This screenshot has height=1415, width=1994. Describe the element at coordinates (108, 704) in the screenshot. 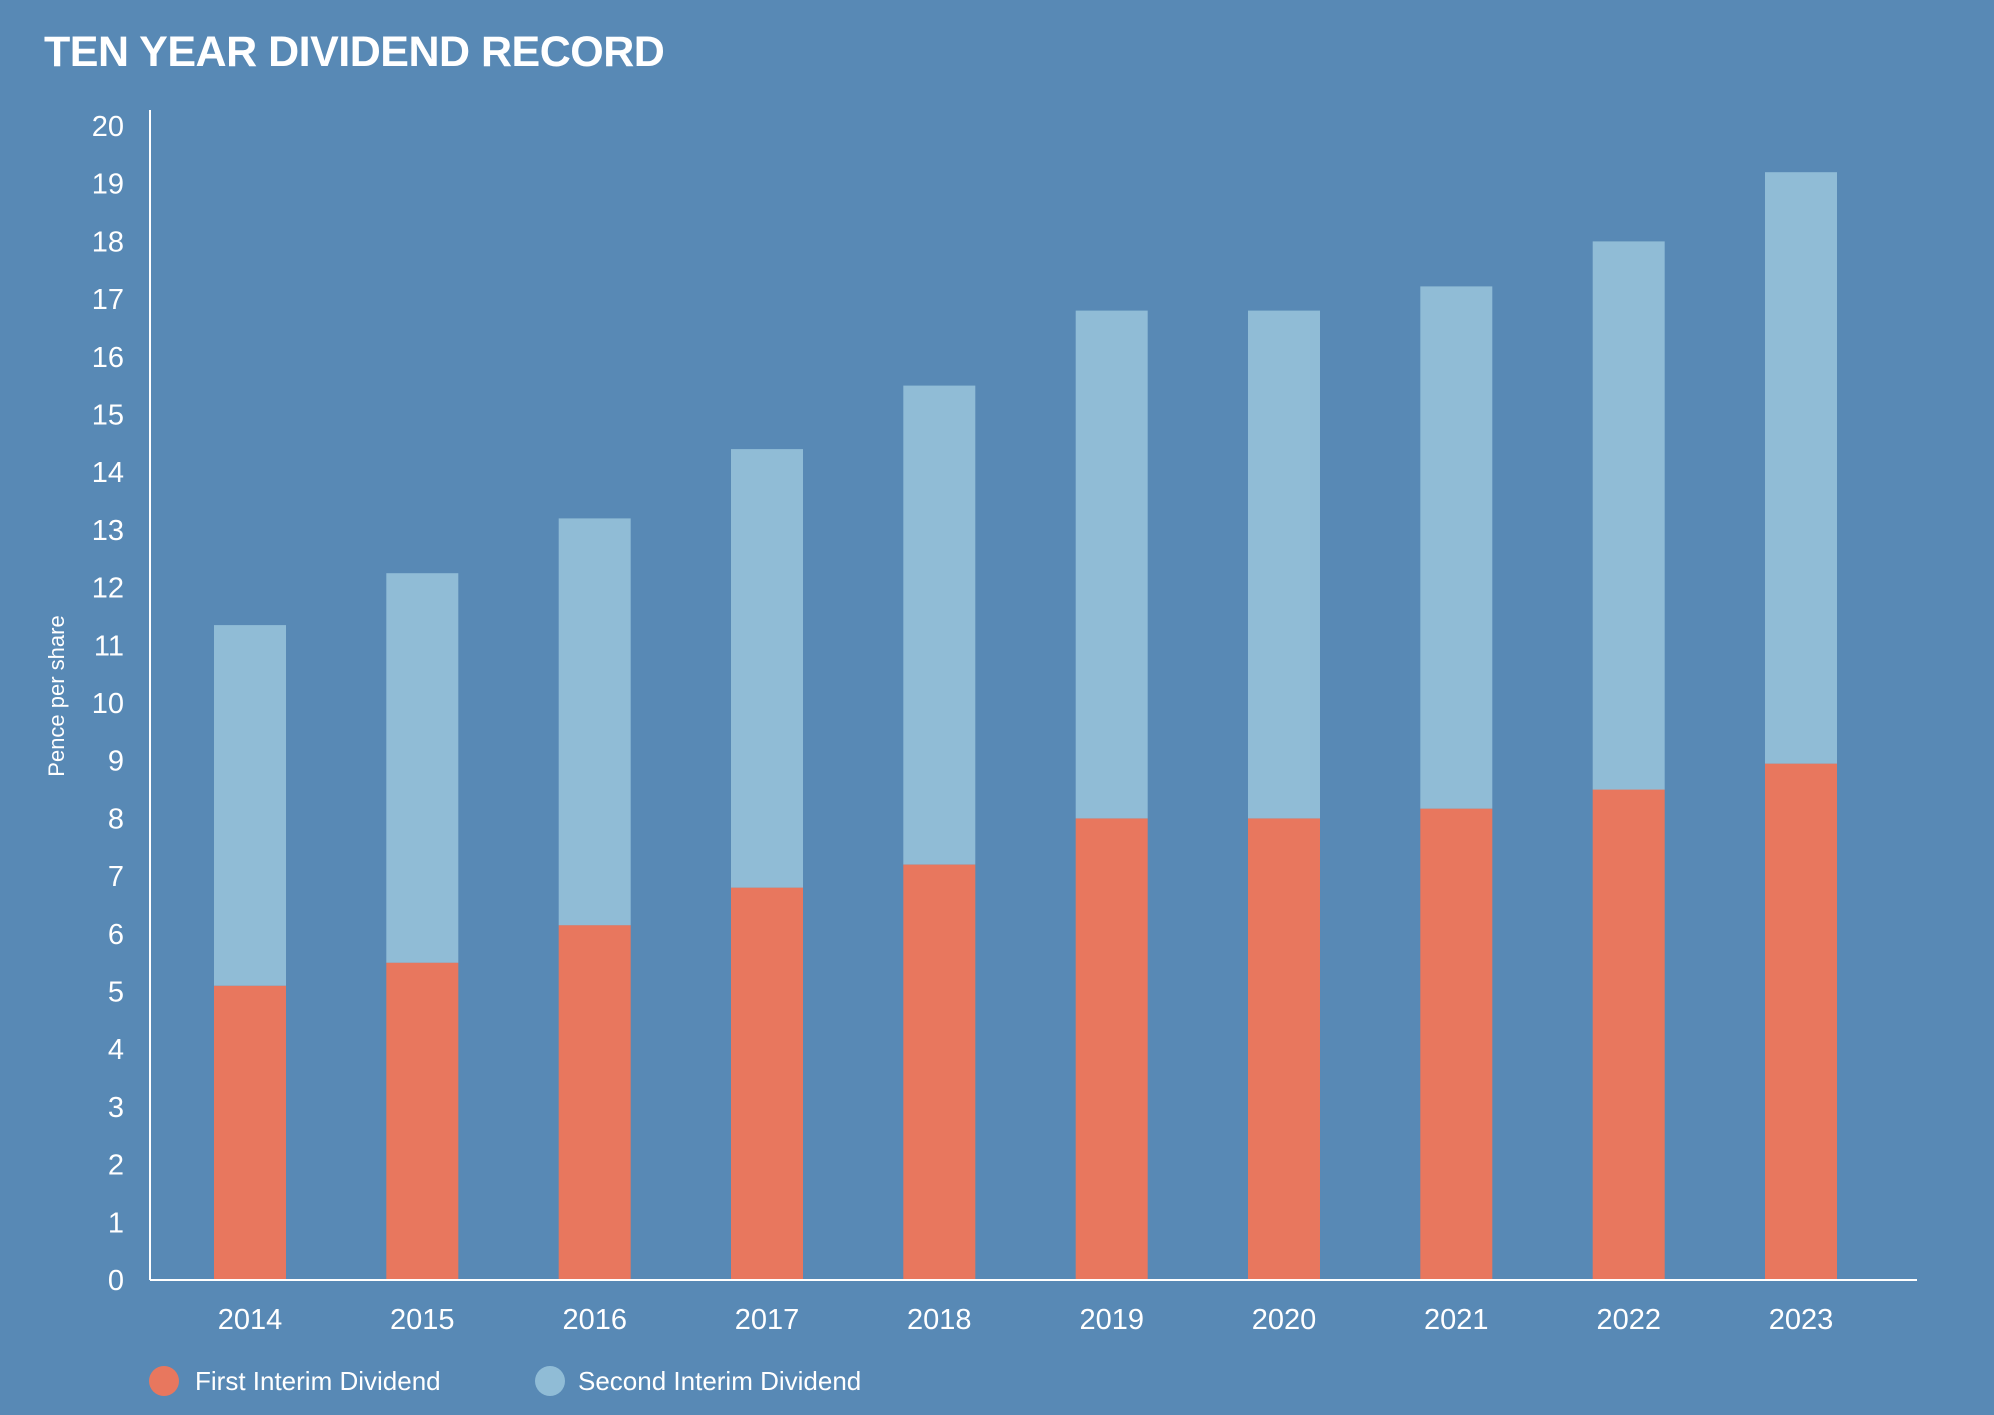

I see `y-tick-label-10: 10` at that location.